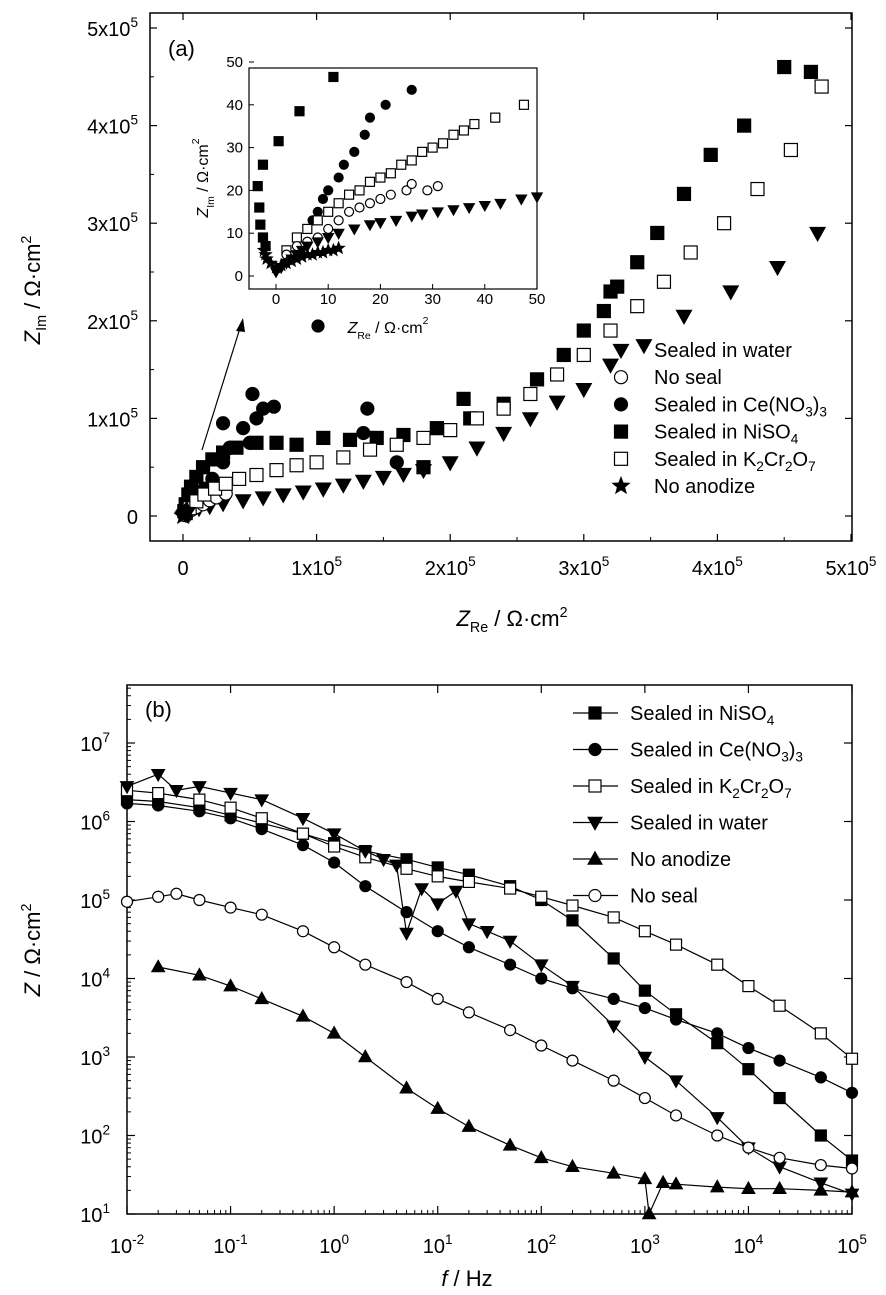 The width and height of the screenshot is (886, 1295). What do you see at coordinates (699, 824) in the screenshot?
I see `legend-label: Sealed in water` at bounding box center [699, 824].